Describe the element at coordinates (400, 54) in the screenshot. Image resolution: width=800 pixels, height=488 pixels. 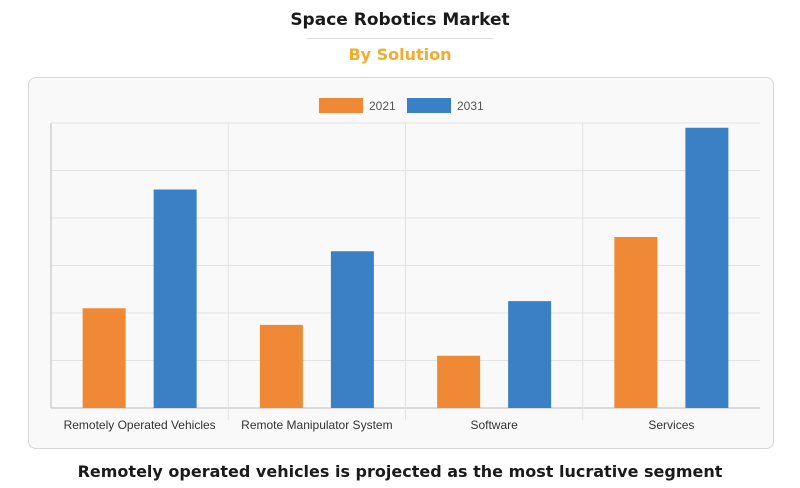
I see `chart-subtitle: By Solution` at that location.